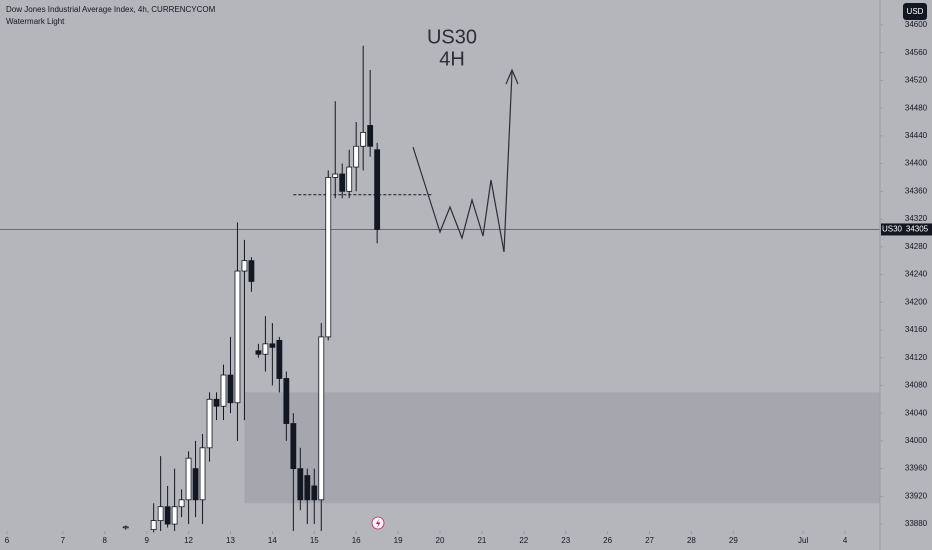 The height and width of the screenshot is (550, 932). I want to click on y-tick-label: 33960, so click(916, 468).